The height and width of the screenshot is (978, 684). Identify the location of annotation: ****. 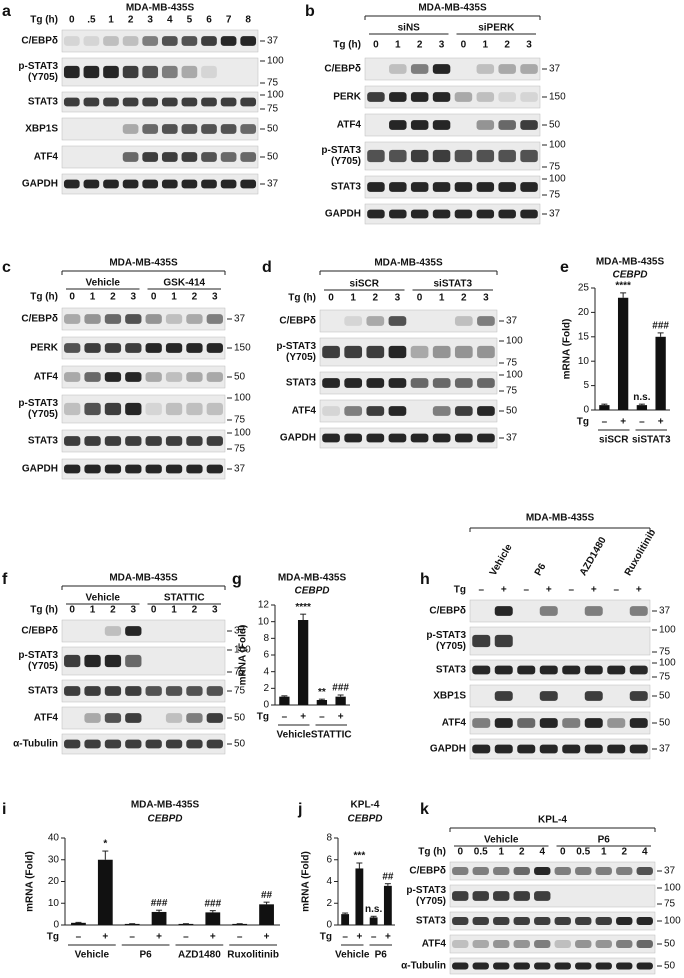
(303, 607).